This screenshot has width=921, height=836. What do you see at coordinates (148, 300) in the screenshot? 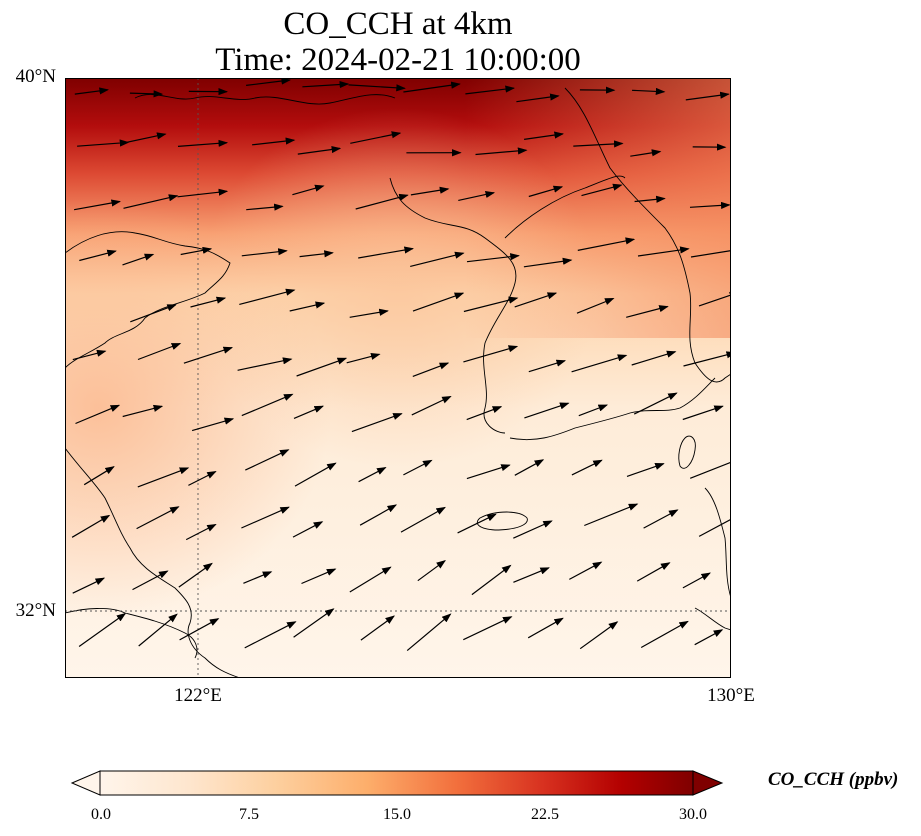
I see `china-coastline` at bounding box center [148, 300].